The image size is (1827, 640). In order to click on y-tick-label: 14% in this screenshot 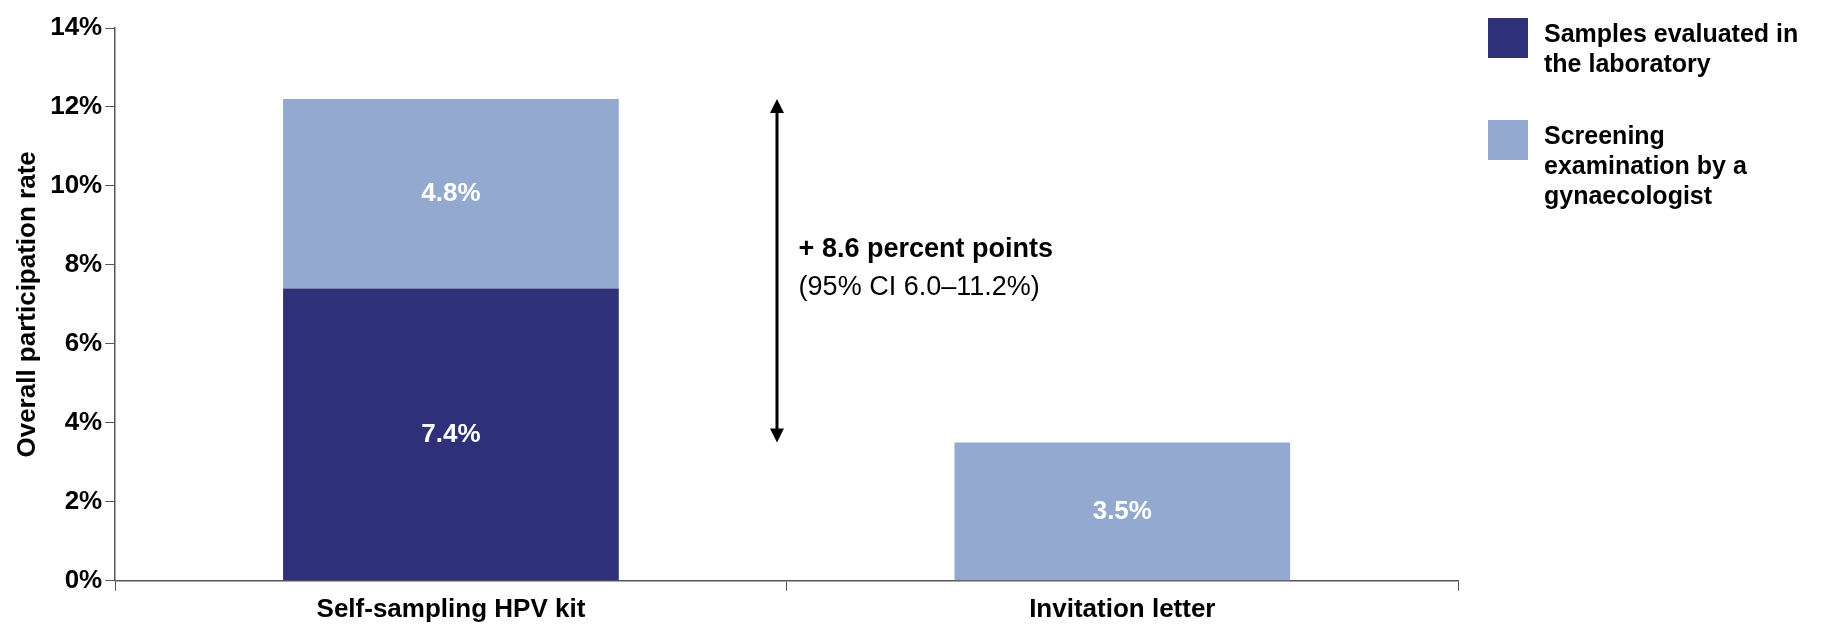, I will do `click(76, 26)`.